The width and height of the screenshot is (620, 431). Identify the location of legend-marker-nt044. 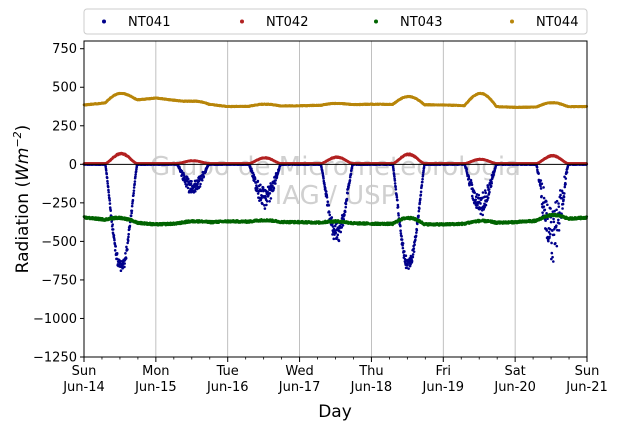
(512, 21).